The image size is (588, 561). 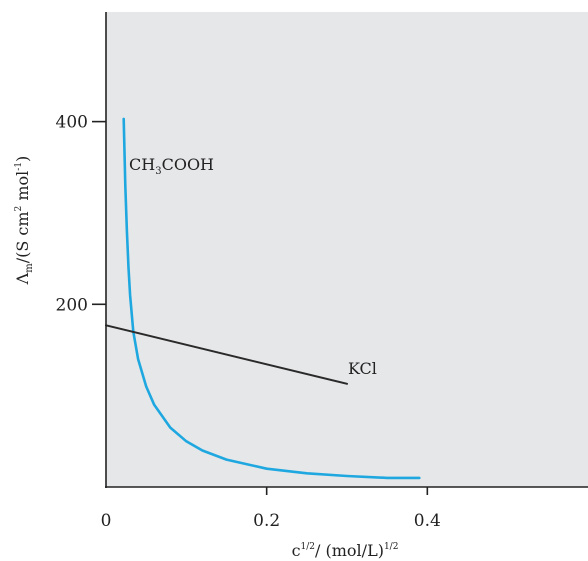 What do you see at coordinates (345, 550) in the screenshot?
I see `x-axis-title: c1/2/ (mol/L)1/2` at bounding box center [345, 550].